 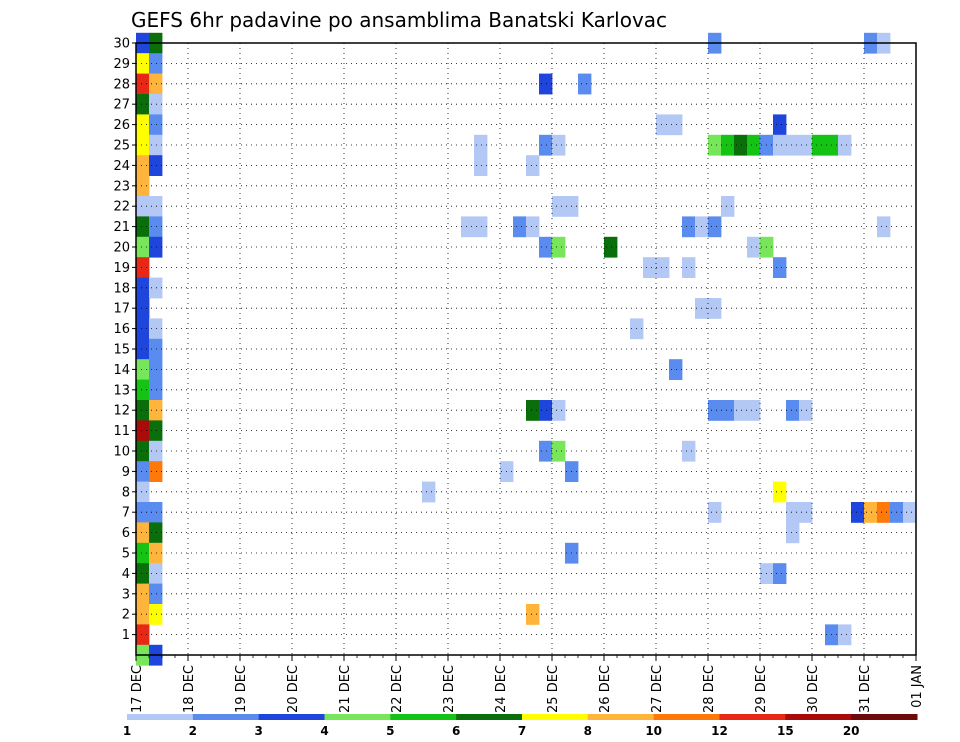 I want to click on y-tick-label: 11, so click(x=121, y=431).